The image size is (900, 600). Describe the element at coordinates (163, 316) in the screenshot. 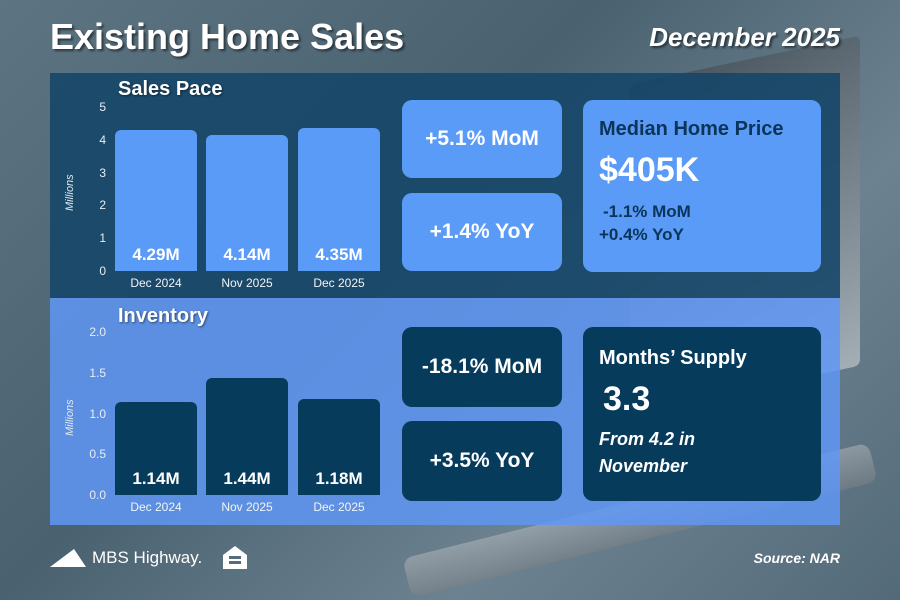

I see `inventory-title: Inventory` at that location.